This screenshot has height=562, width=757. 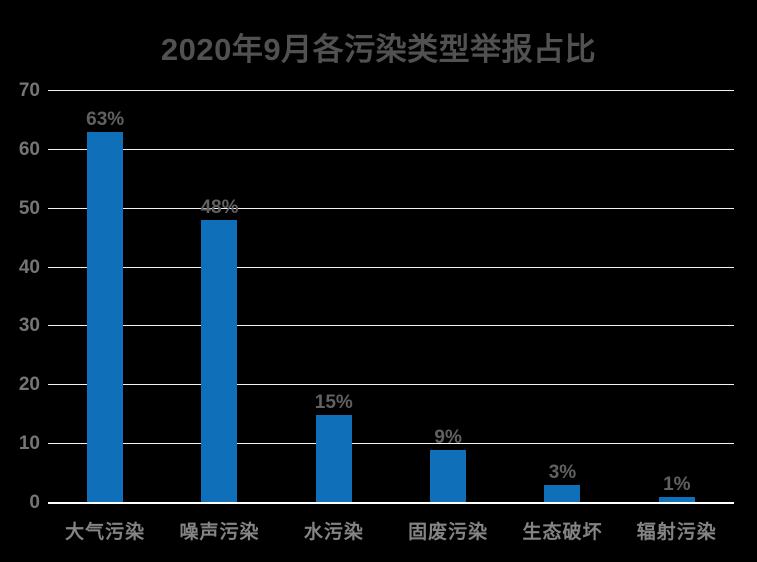 I want to click on category-label: 固废污染, so click(x=448, y=532).